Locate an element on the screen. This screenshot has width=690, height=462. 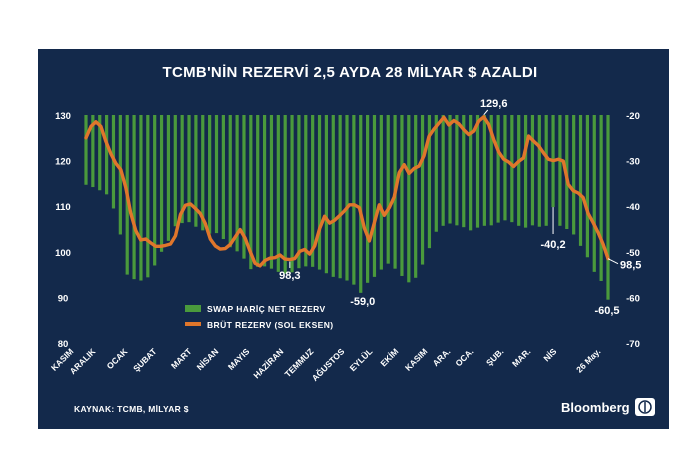
annotation-net-low: -59,0 is located at coordinates (362, 302).